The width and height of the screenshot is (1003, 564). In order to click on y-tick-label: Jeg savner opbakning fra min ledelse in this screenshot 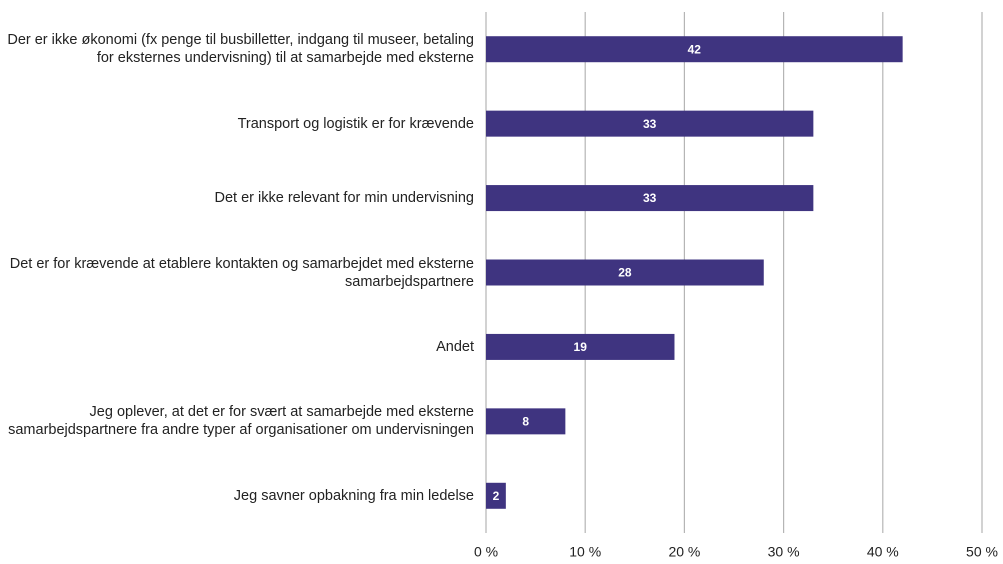, I will do `click(353, 495)`.